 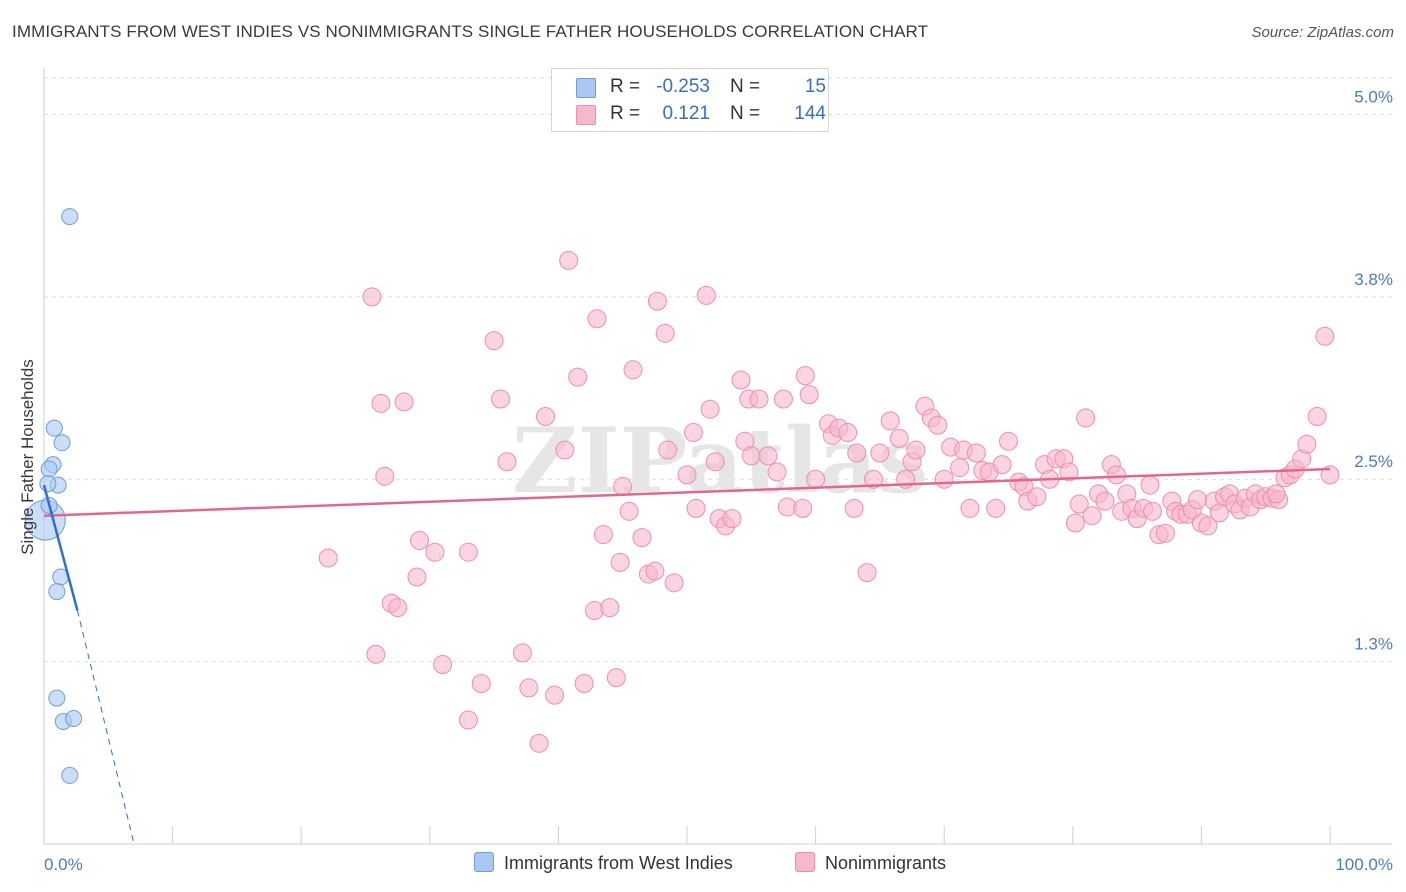 What do you see at coordinates (815, 86) in the screenshot?
I see `legend-n-value: 15` at bounding box center [815, 86].